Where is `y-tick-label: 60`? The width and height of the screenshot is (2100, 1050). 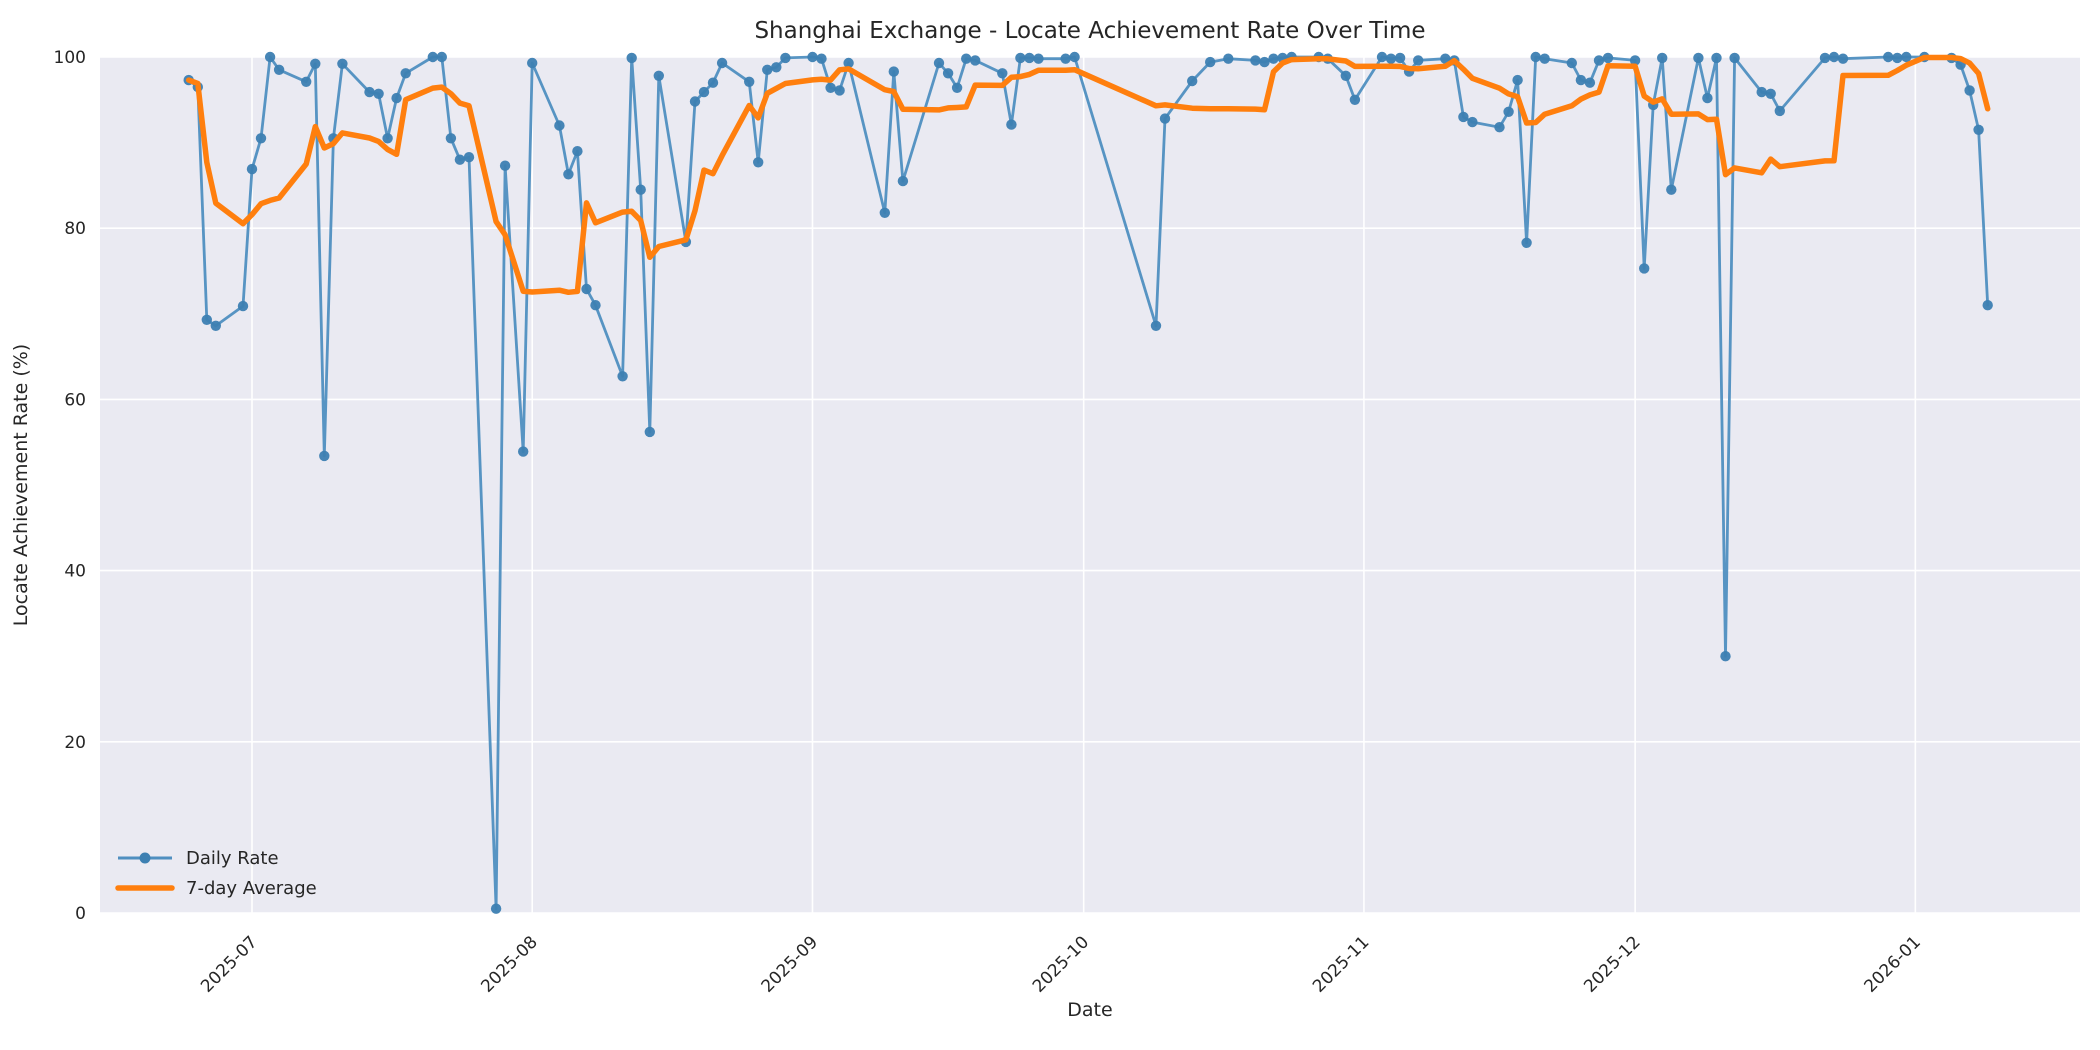 y-tick-label: 60 is located at coordinates (75, 400).